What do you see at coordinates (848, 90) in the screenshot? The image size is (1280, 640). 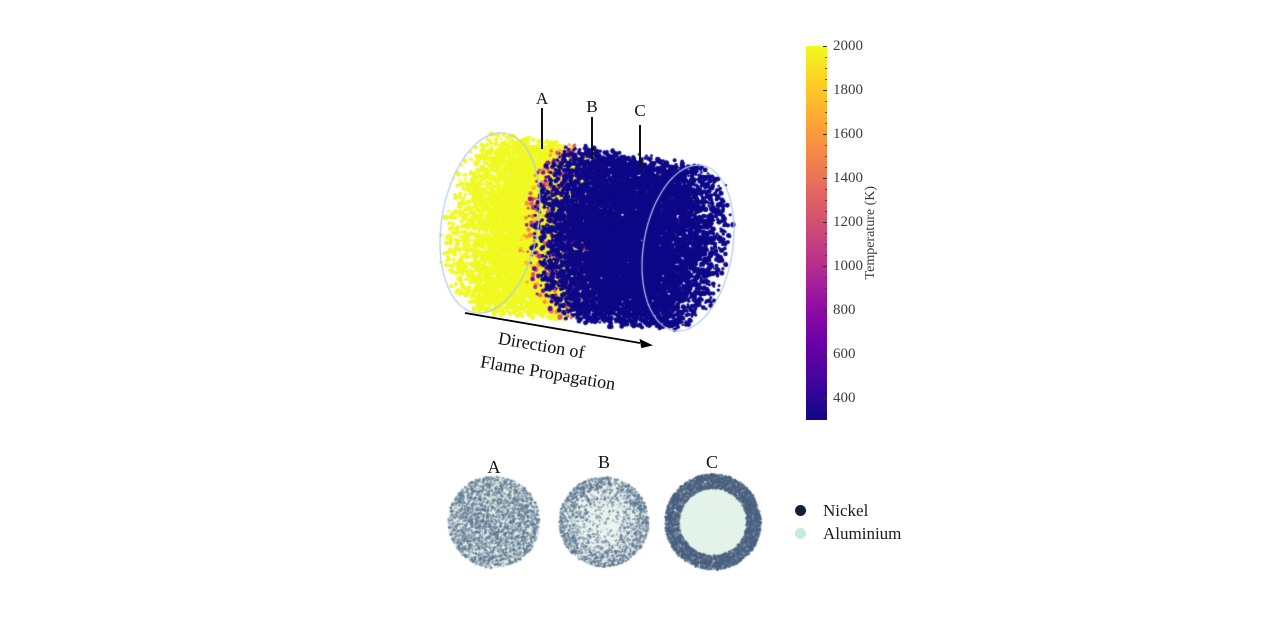 I see `colorbar-tick-label: 1800` at bounding box center [848, 90].